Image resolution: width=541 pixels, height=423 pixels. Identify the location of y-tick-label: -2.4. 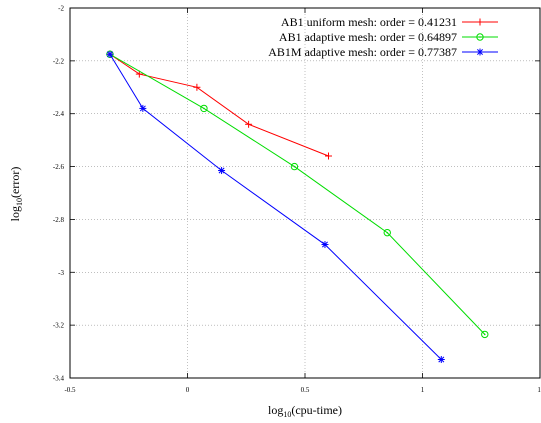
(59, 114).